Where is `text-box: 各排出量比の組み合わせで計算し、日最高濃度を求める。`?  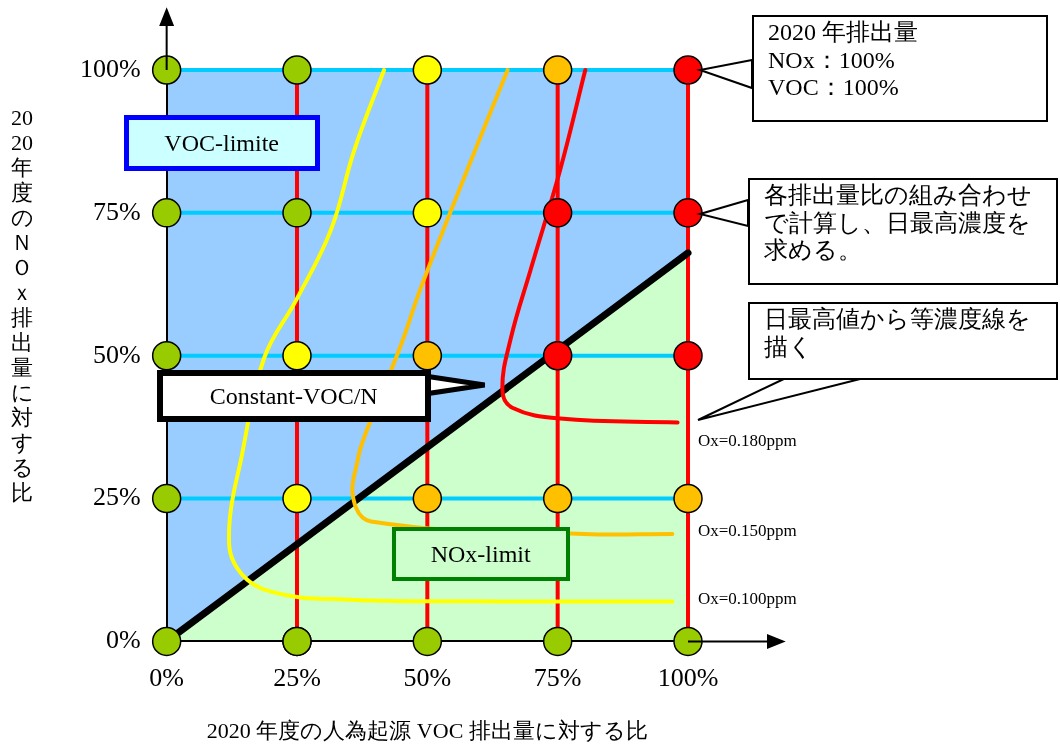
text-box: 各排出量比の組み合わせで計算し、日最高濃度を求める。 is located at coordinates (903, 231).